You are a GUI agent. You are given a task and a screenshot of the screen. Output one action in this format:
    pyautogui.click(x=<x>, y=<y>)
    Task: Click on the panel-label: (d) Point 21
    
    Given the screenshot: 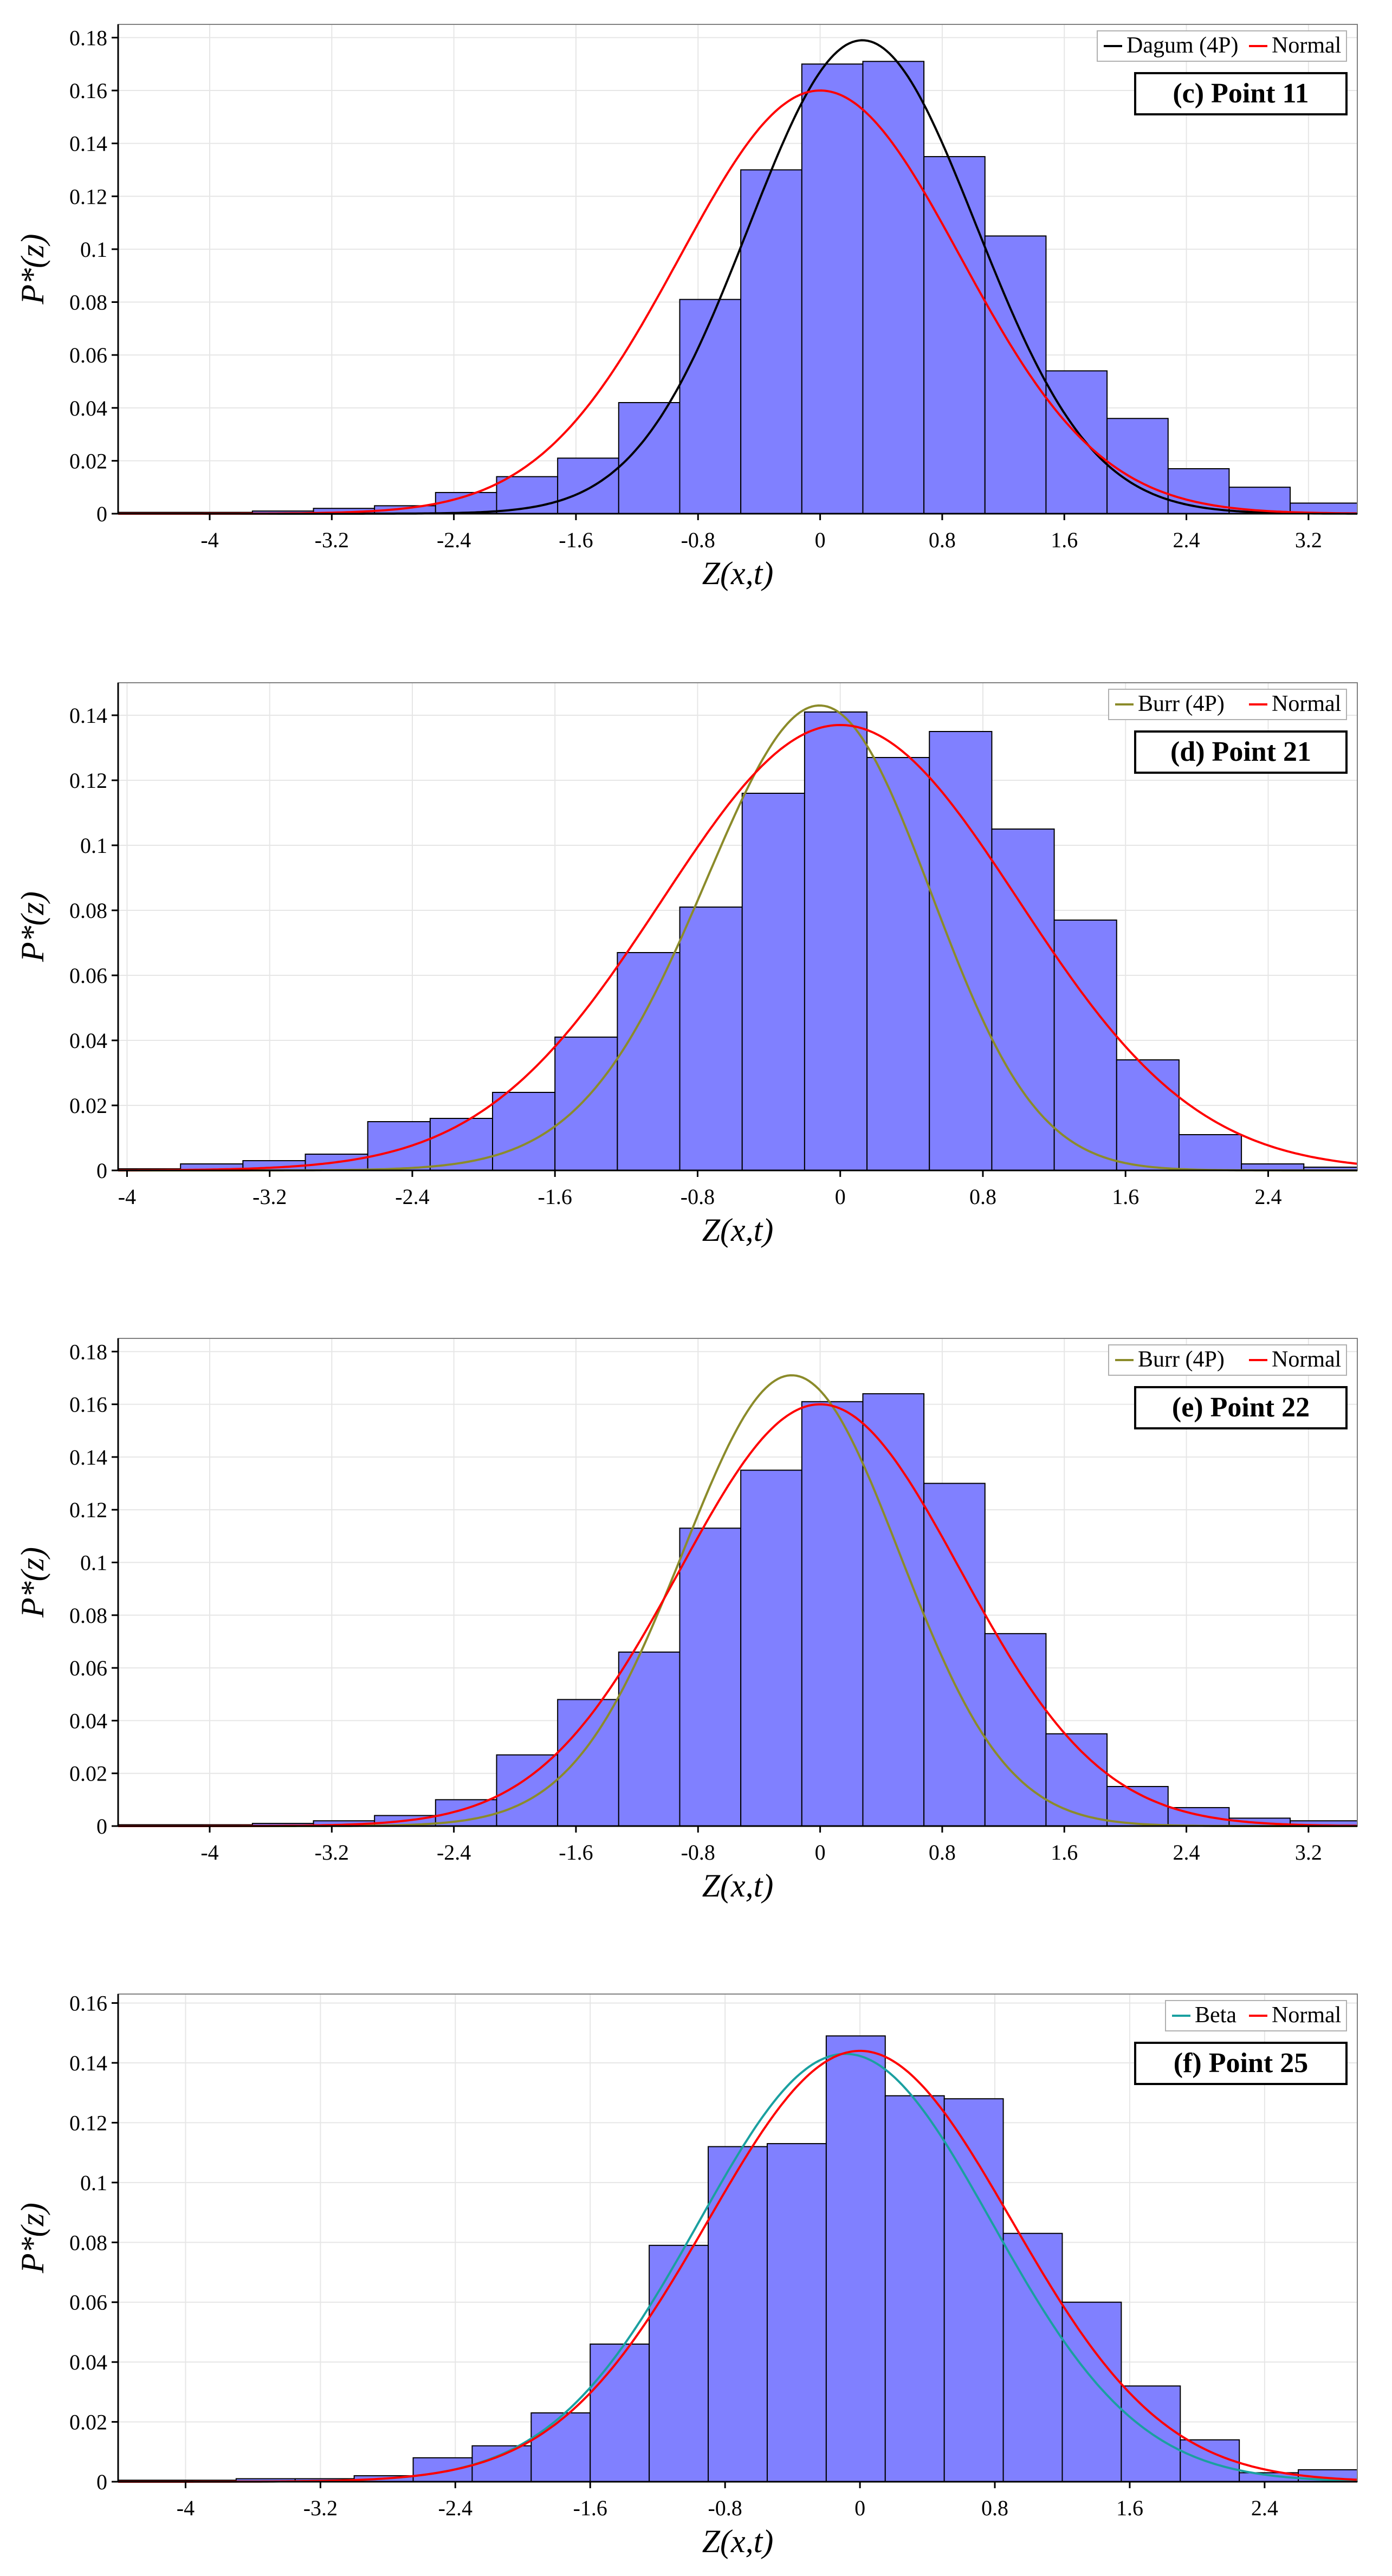 What is the action you would take?
    pyautogui.click(x=1241, y=752)
    